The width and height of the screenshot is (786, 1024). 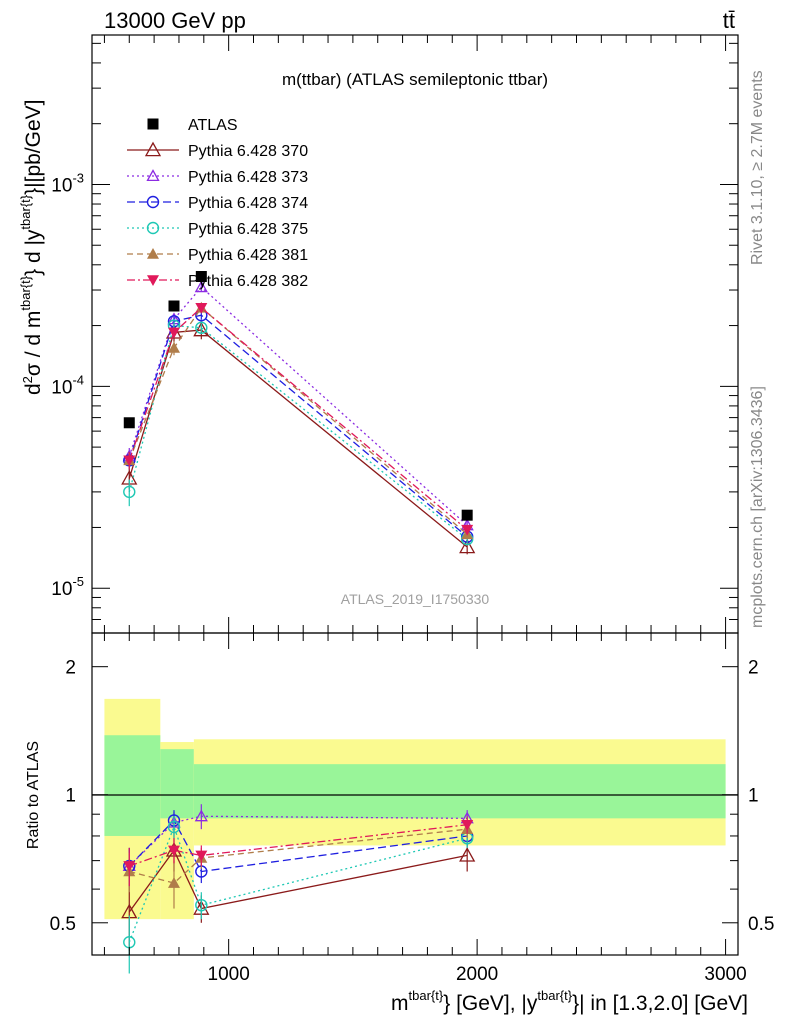 I want to click on x-tick-label: 2000, so click(x=477, y=974).